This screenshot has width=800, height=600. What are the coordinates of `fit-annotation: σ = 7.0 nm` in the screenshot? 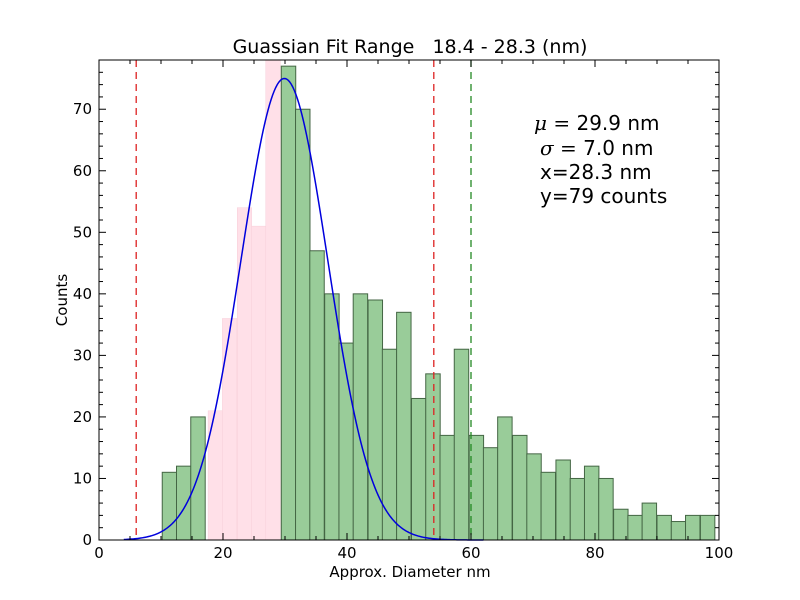 It's located at (596, 148).